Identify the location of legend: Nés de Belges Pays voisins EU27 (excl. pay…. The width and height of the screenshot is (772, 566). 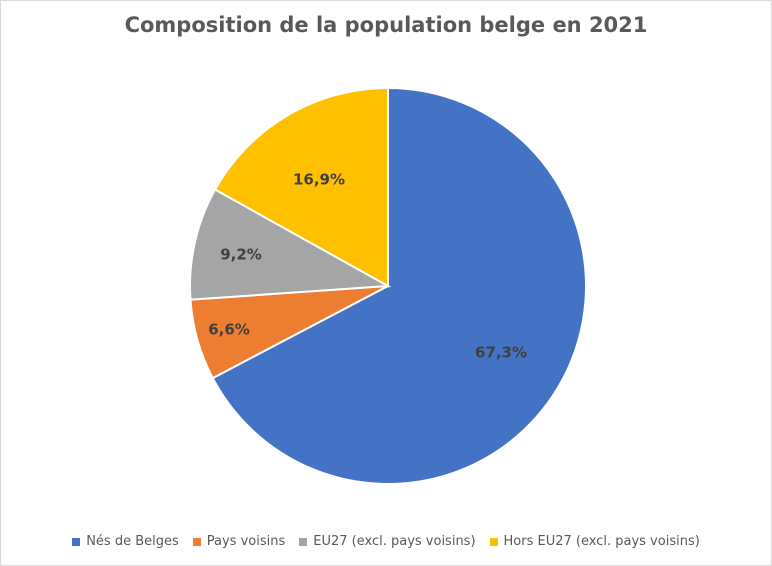
(386, 541).